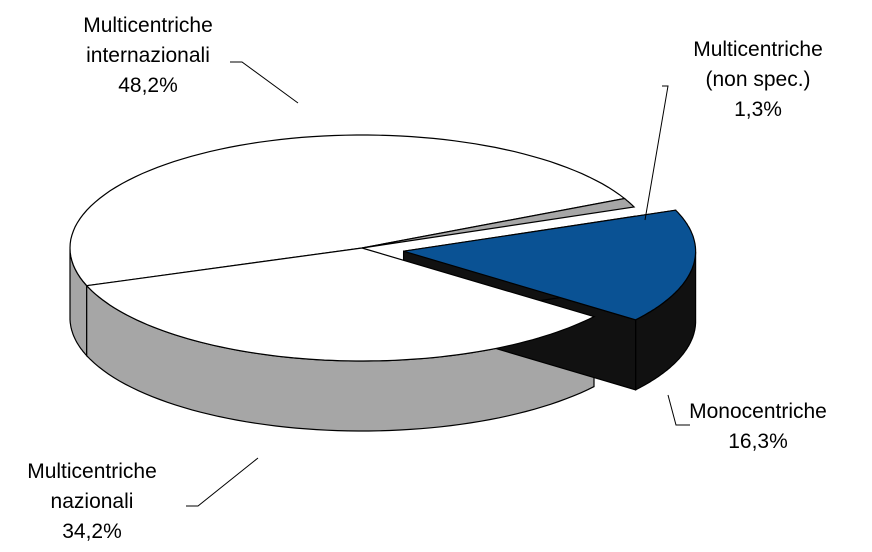 Image resolution: width=872 pixels, height=552 pixels. I want to click on slice-name-label-1: Multicentriche, so click(758, 49).